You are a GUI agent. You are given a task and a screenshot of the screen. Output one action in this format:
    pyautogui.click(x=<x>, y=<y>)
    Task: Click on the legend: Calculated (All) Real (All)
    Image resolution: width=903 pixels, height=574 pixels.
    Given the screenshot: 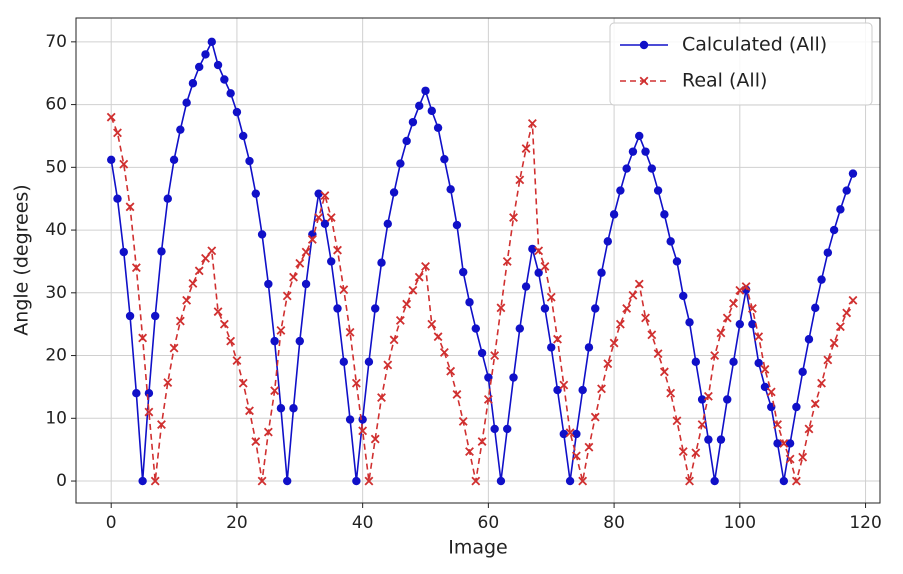 What is the action you would take?
    pyautogui.click(x=741, y=64)
    